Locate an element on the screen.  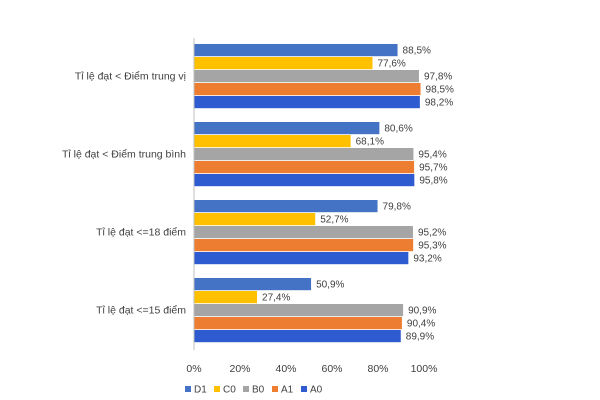
data-label: 95,2% is located at coordinates (432, 233).